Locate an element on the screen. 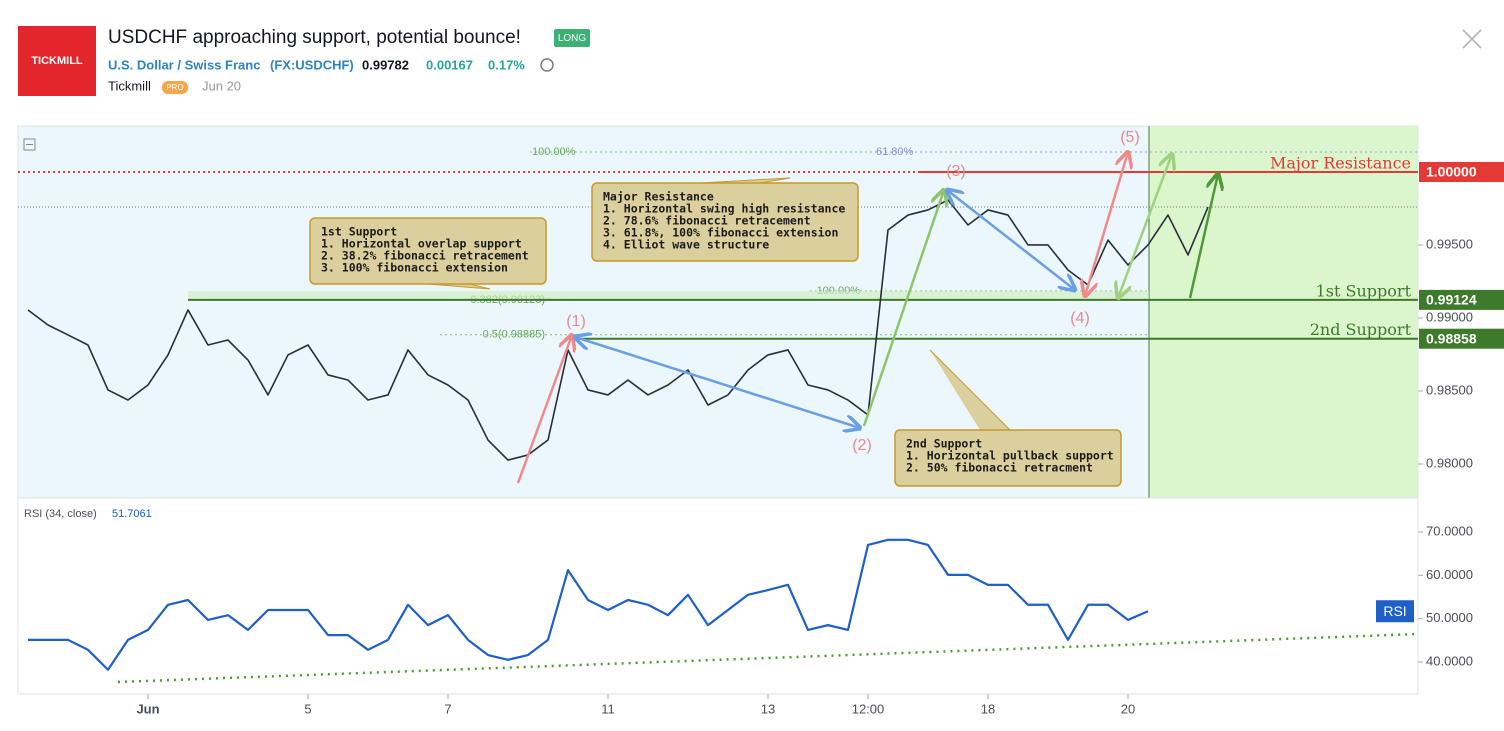 This screenshot has width=1504, height=731. wave-label: (1) is located at coordinates (576, 321).